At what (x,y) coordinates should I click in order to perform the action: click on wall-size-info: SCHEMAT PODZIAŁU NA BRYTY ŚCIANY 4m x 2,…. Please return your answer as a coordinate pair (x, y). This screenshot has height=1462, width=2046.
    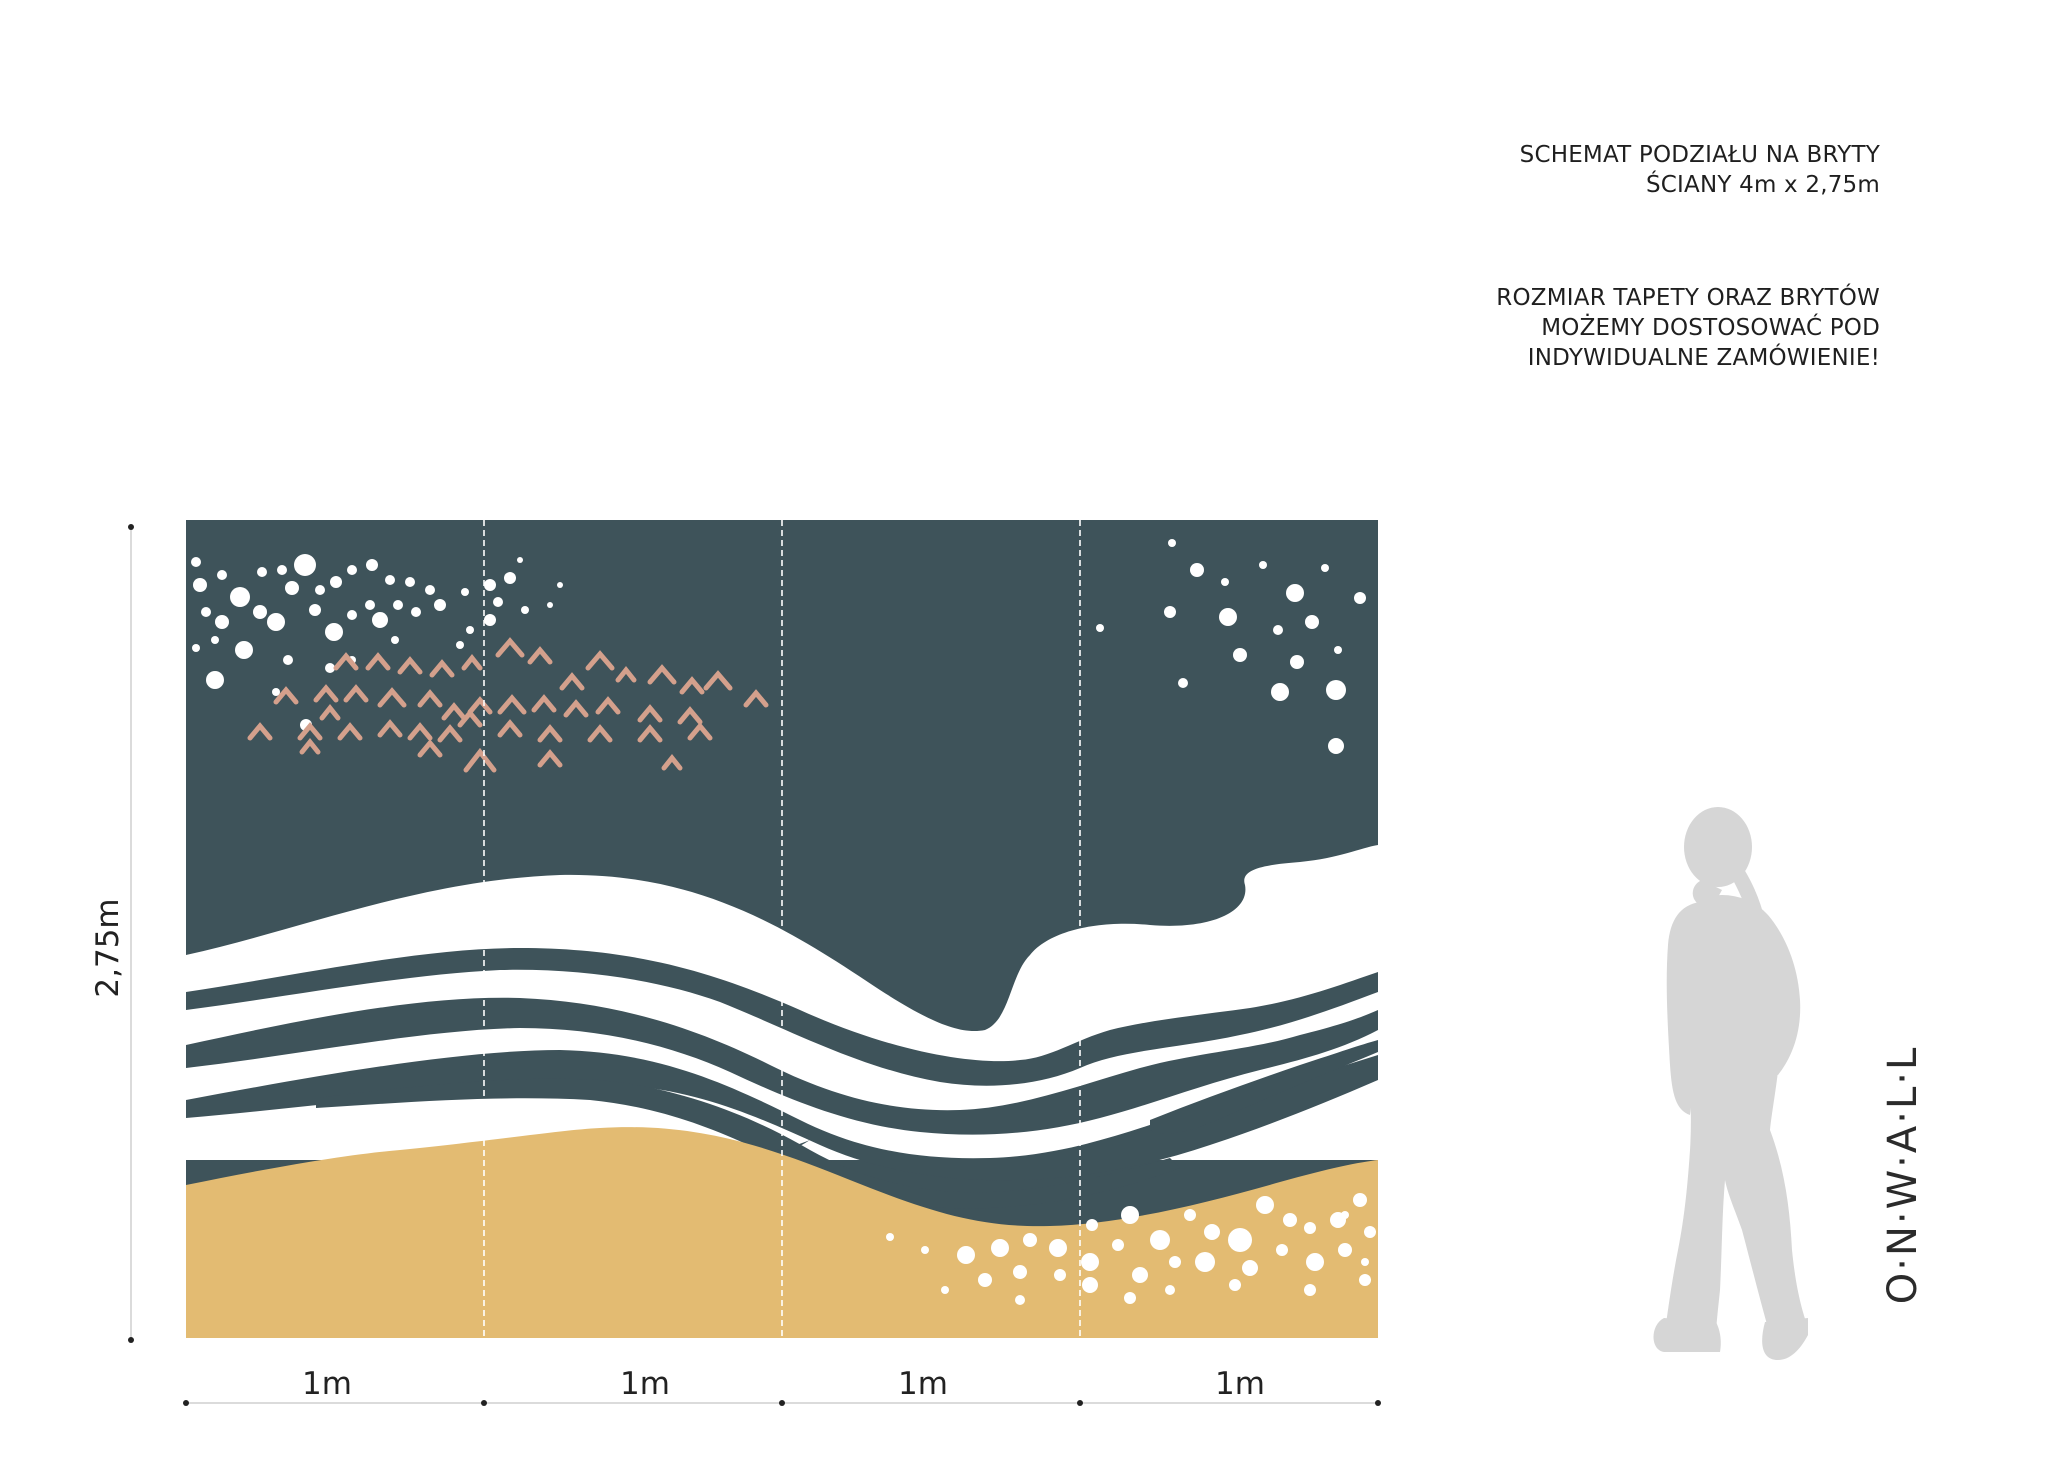
    Looking at the image, I should click on (1700, 170).